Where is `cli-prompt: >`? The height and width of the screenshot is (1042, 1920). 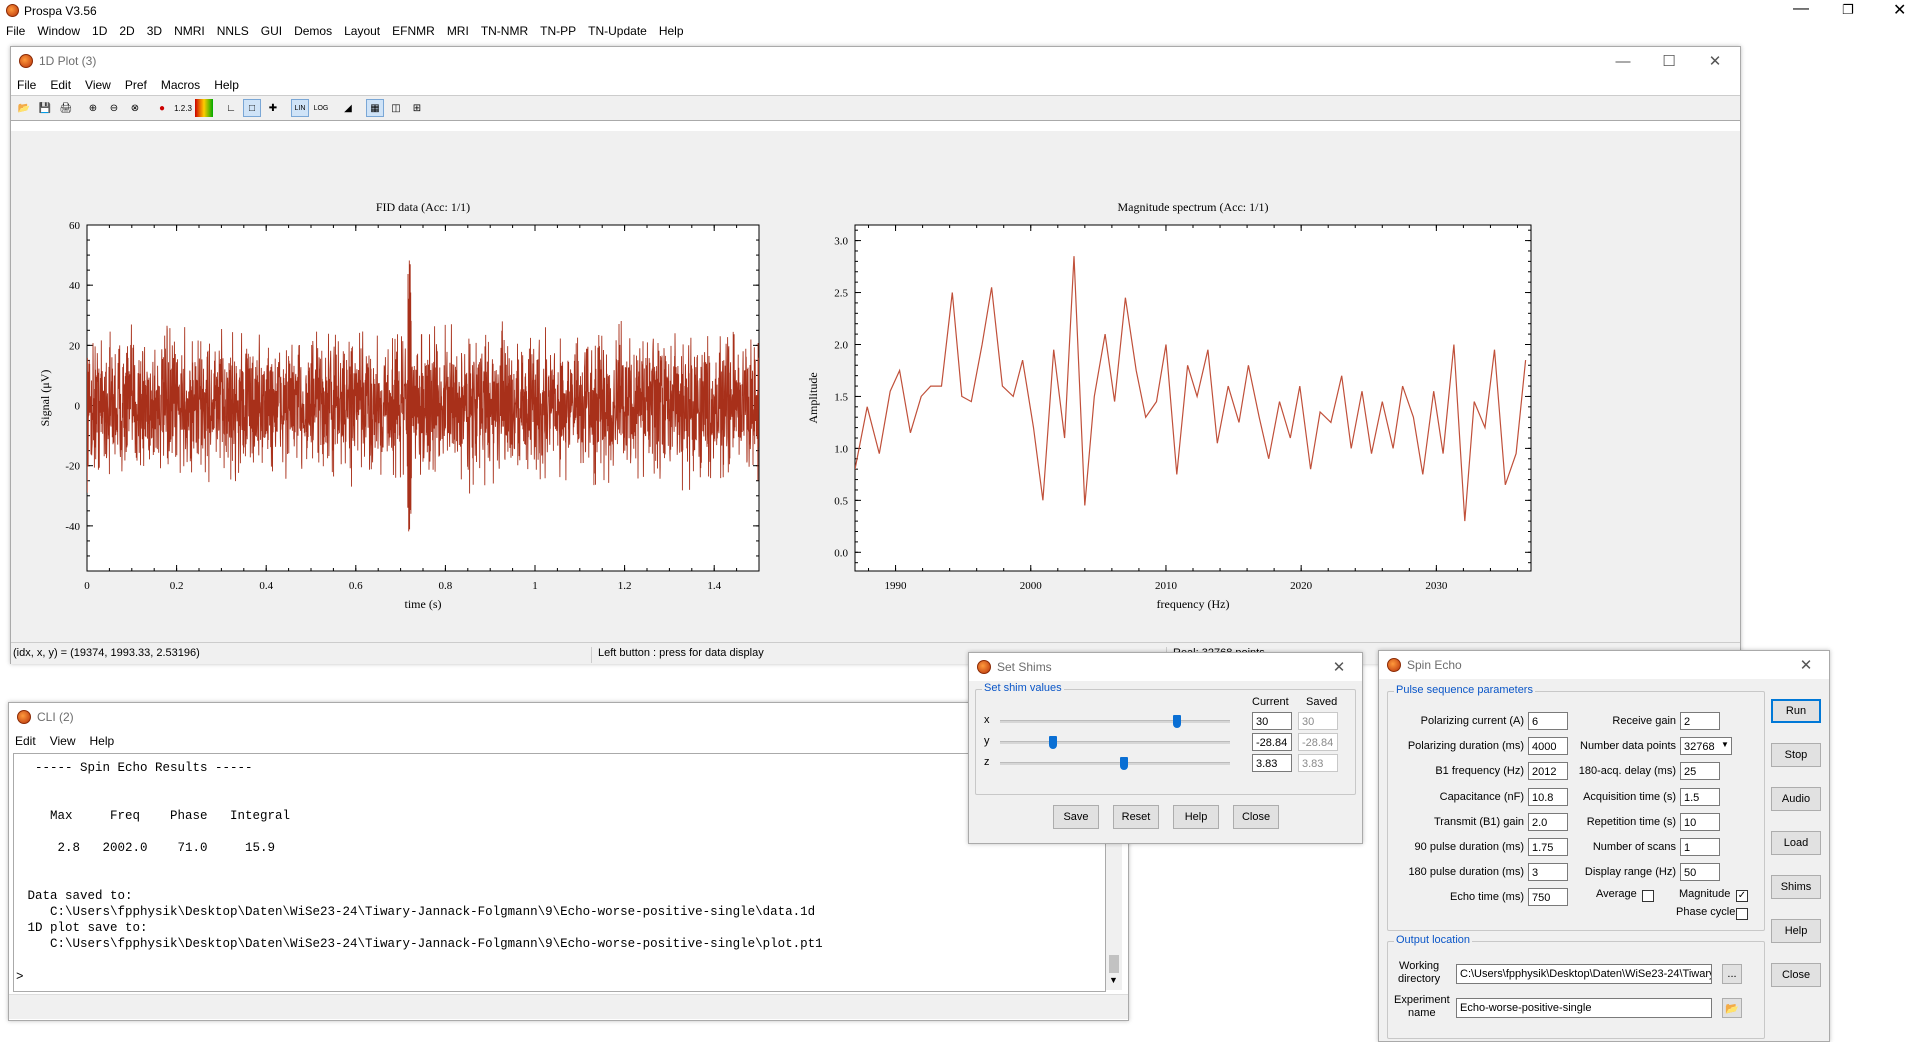
cli-prompt: > is located at coordinates (20, 977).